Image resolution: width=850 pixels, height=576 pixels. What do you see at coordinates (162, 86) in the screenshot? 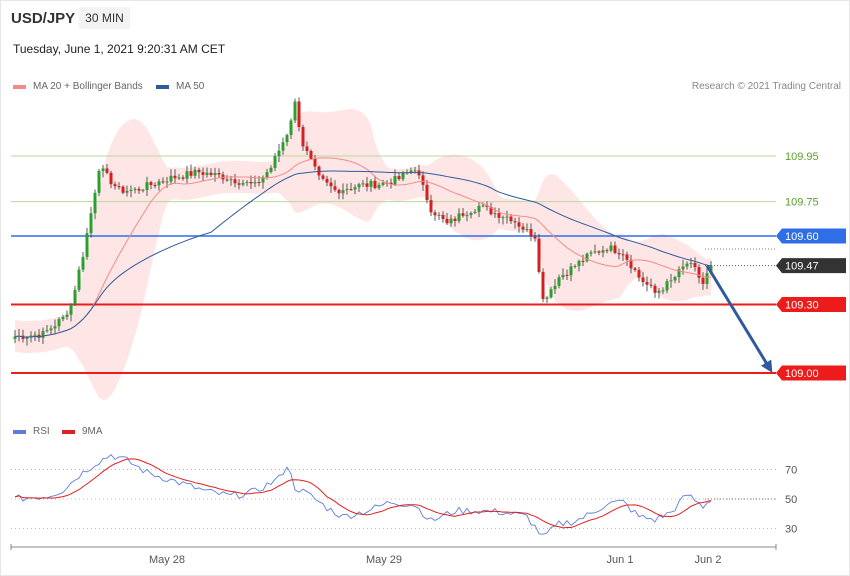
I see `legend-ma50-swatch` at bounding box center [162, 86].